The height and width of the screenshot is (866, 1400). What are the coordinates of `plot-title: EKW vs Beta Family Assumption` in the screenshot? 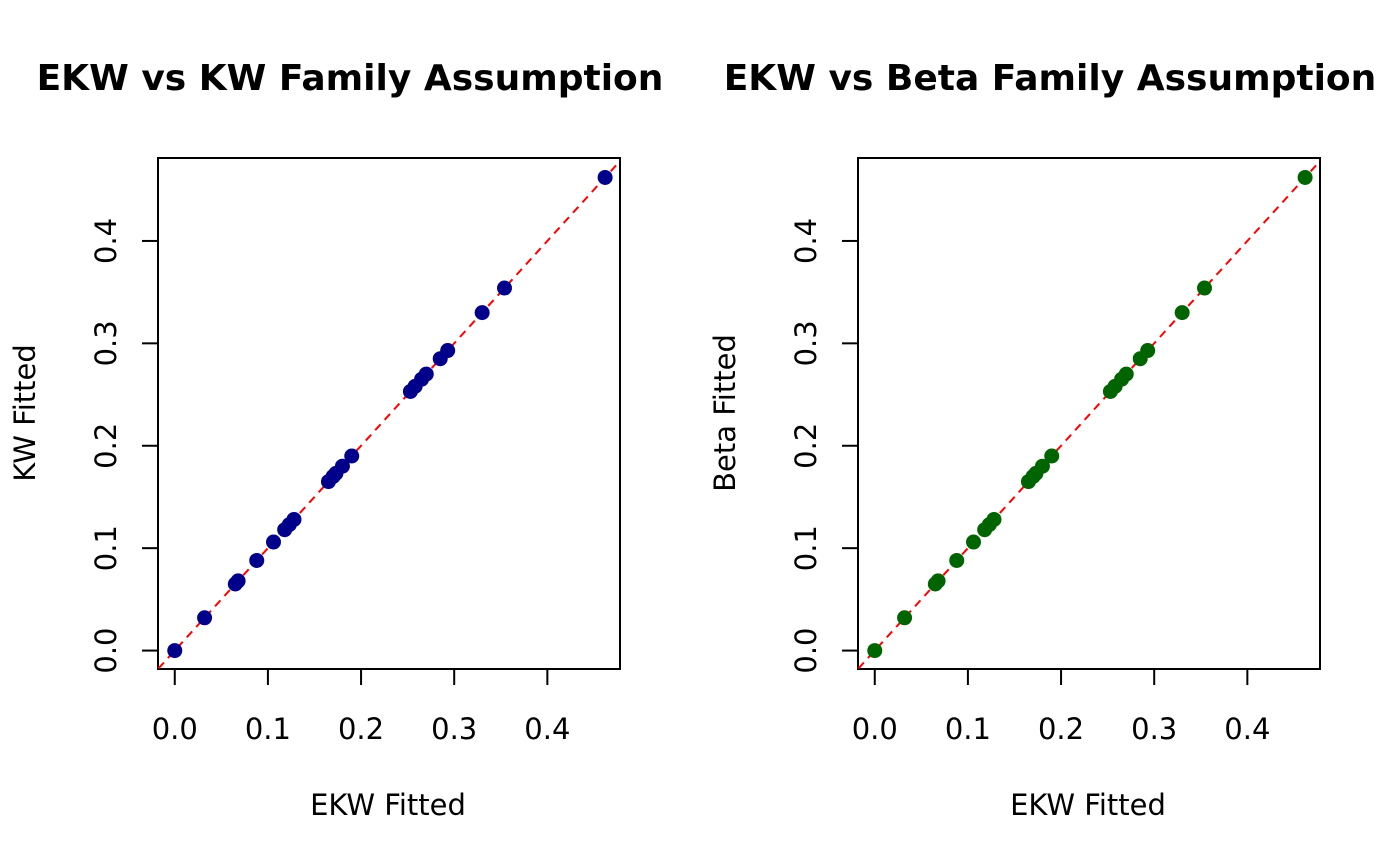 It's located at (1050, 78).